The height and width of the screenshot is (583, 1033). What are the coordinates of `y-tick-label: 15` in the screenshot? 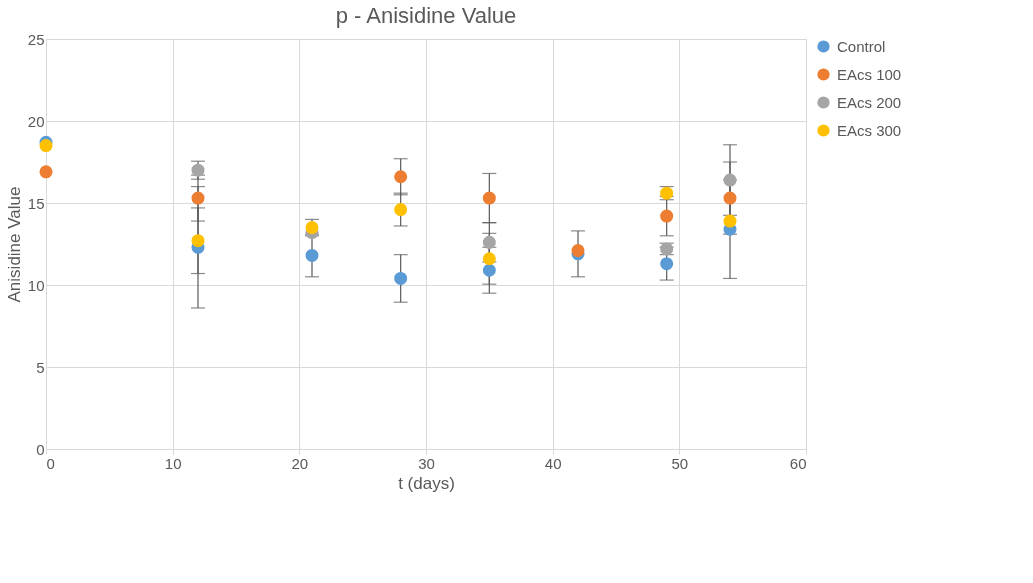 It's located at (36, 203).